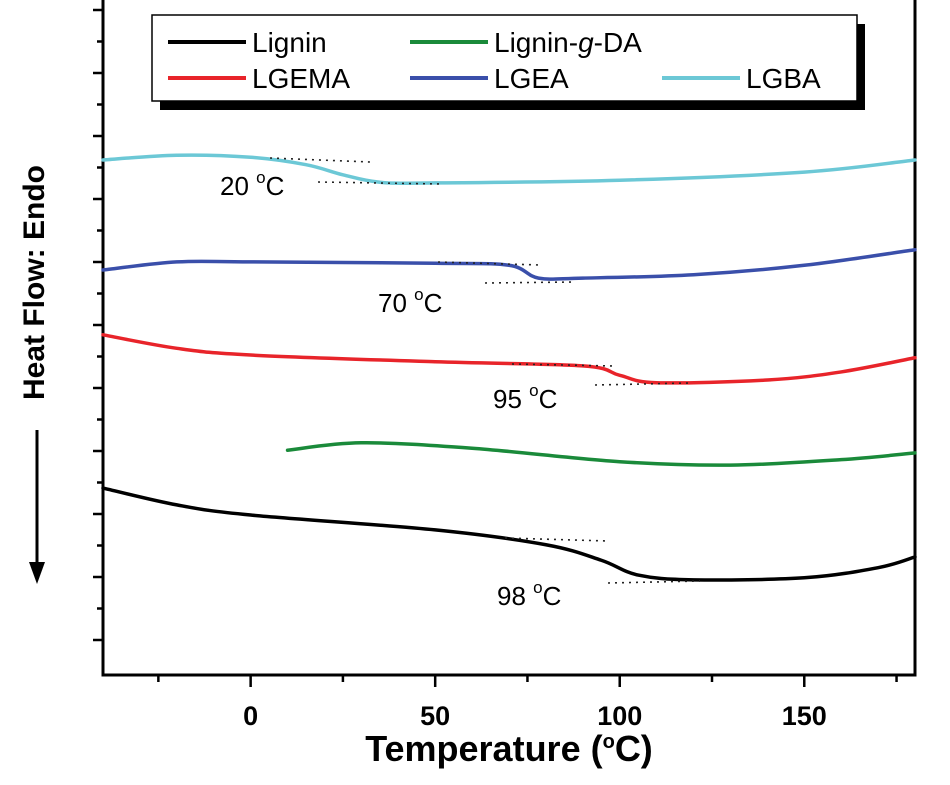 The width and height of the screenshot is (950, 785). Describe the element at coordinates (509, 534) in the screenshot. I see `series-line-lignin` at that location.